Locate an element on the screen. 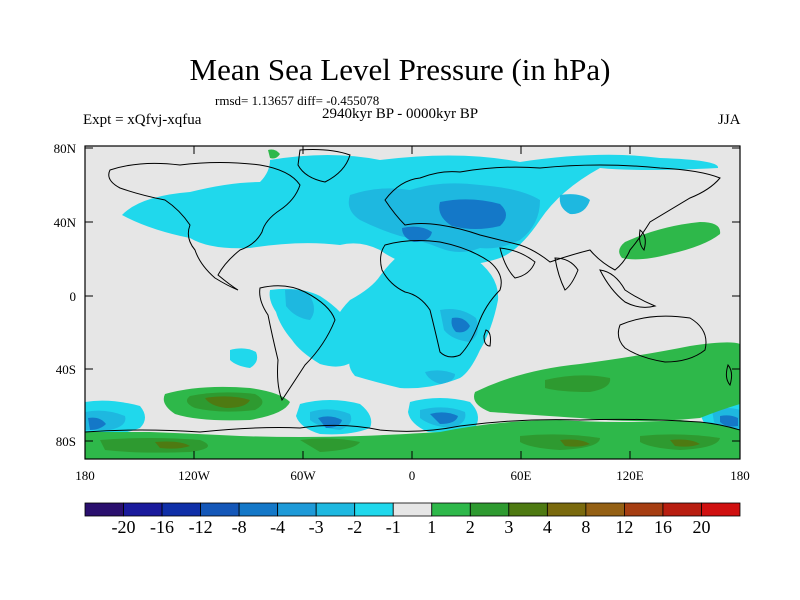  colorbar-label: 20 is located at coordinates (701, 527).